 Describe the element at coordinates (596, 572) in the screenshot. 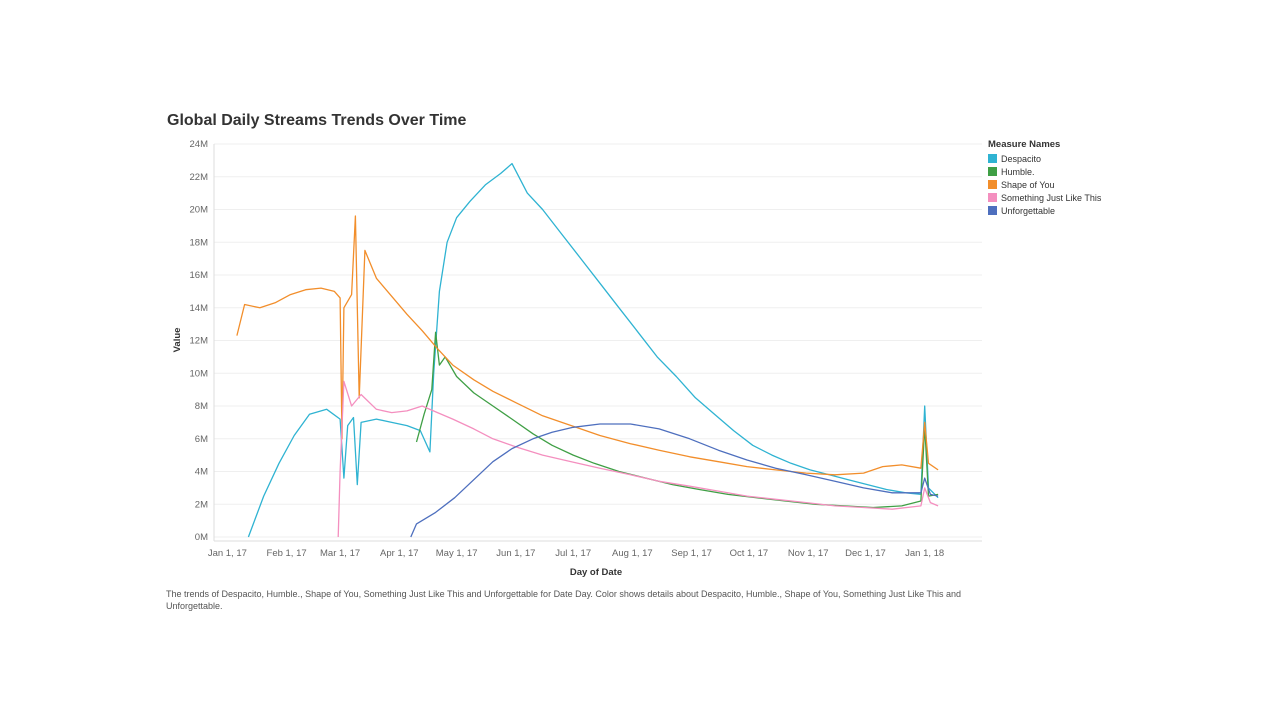

I see `x-axis-title: Day of Date` at that location.